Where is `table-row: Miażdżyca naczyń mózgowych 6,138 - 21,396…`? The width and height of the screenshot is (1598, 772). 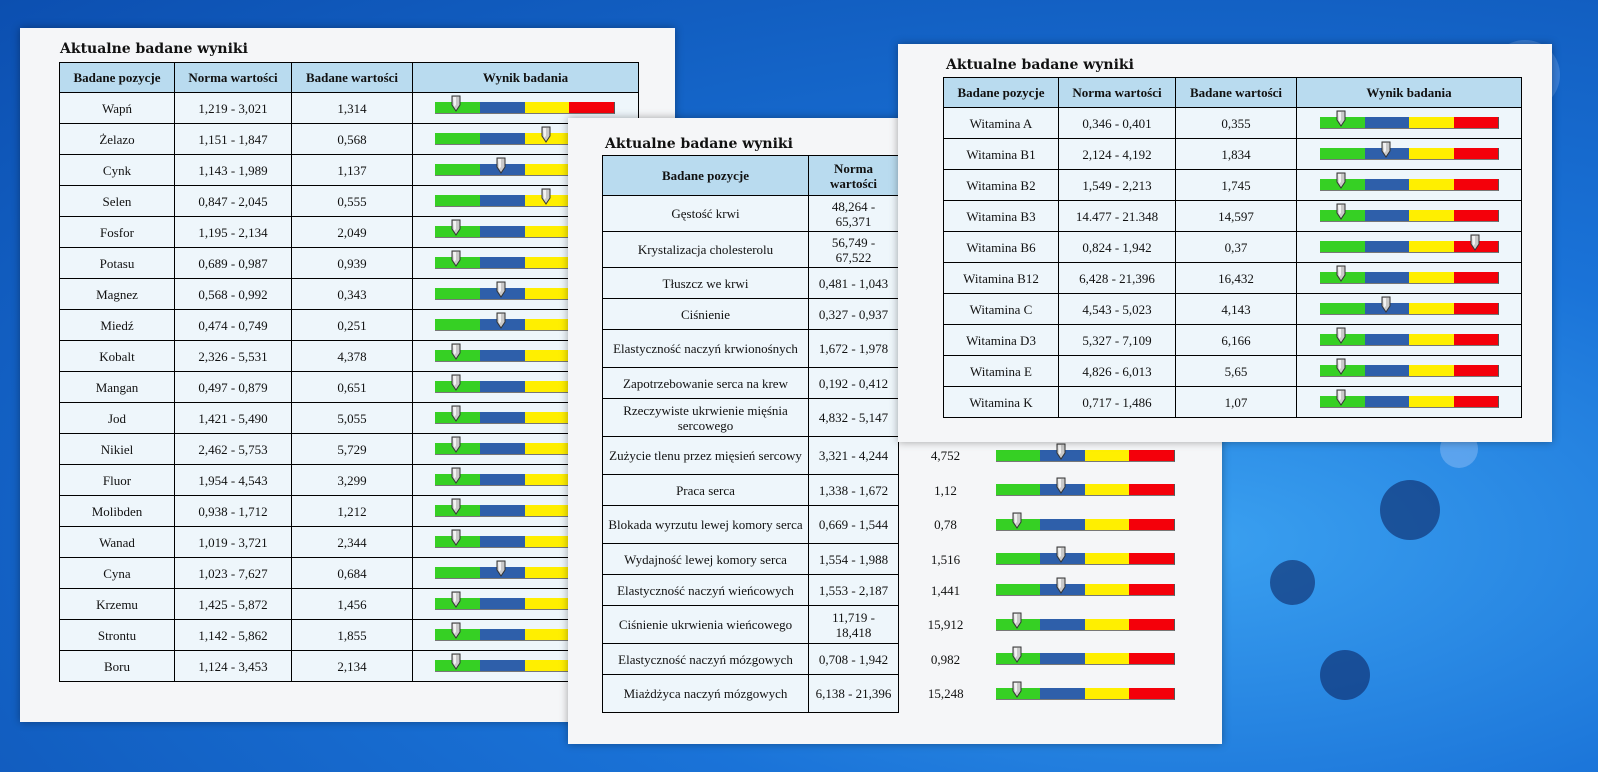
table-row: Miażdżyca naczyń mózgowych 6,138 - 21,396… is located at coordinates (888, 693).